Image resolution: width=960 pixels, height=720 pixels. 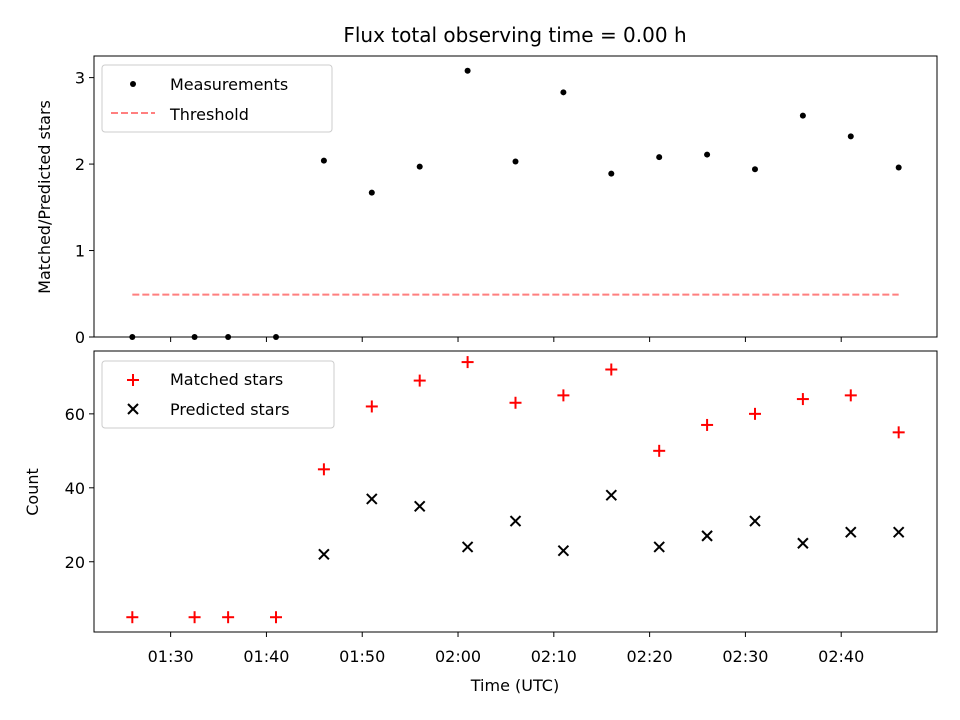 What do you see at coordinates (229, 84) in the screenshot?
I see `legend-label-measurements: Measurements` at bounding box center [229, 84].